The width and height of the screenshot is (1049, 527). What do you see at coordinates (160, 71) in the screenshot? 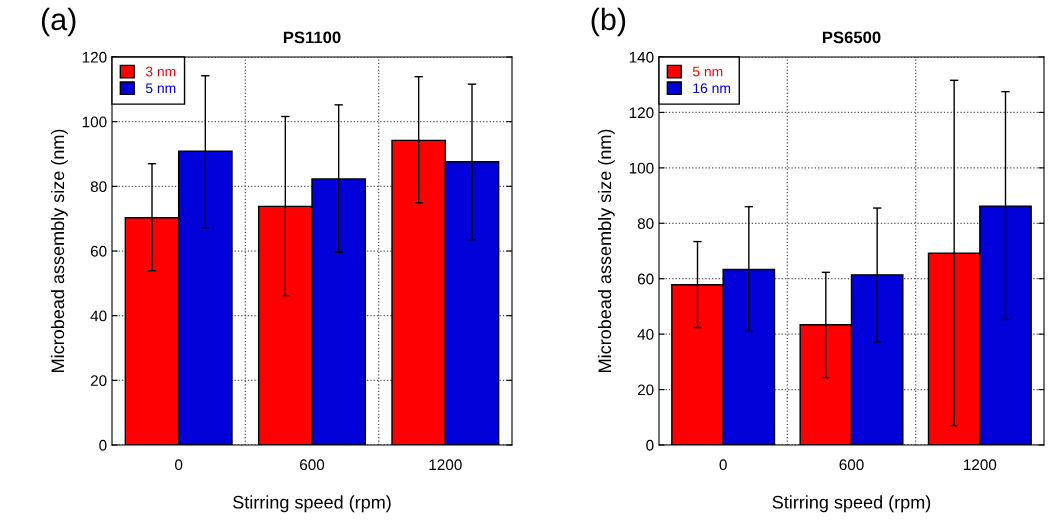
I see `legend-label: 3 nm` at bounding box center [160, 71].